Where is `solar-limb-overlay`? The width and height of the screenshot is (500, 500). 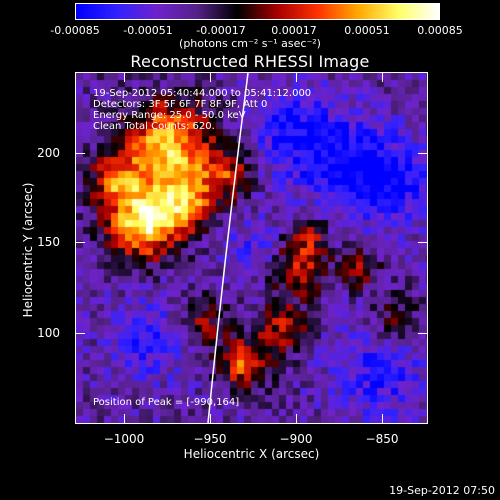 solar-limb-overlay is located at coordinates (228, 248).